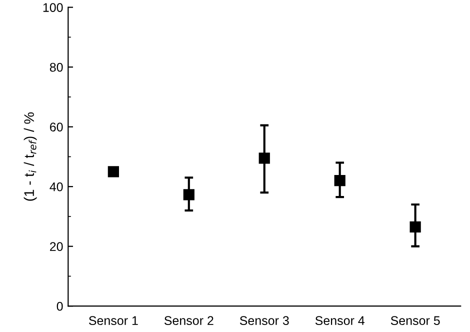 The height and width of the screenshot is (332, 470). Describe the element at coordinates (56, 246) in the screenshot. I see `y-tick-label: 20` at that location.